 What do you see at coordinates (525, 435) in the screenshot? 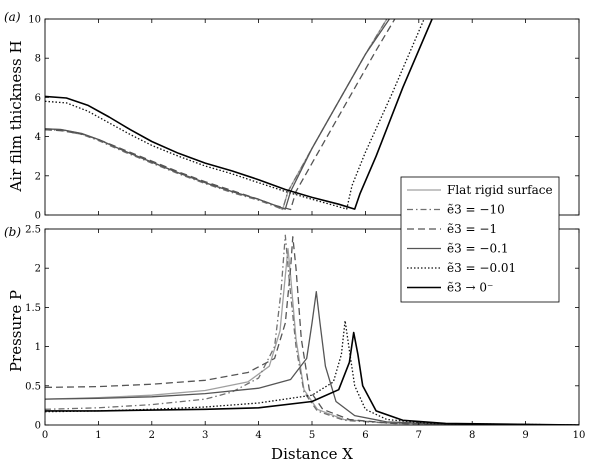
I see `x-tick-label: 9` at bounding box center [525, 435].